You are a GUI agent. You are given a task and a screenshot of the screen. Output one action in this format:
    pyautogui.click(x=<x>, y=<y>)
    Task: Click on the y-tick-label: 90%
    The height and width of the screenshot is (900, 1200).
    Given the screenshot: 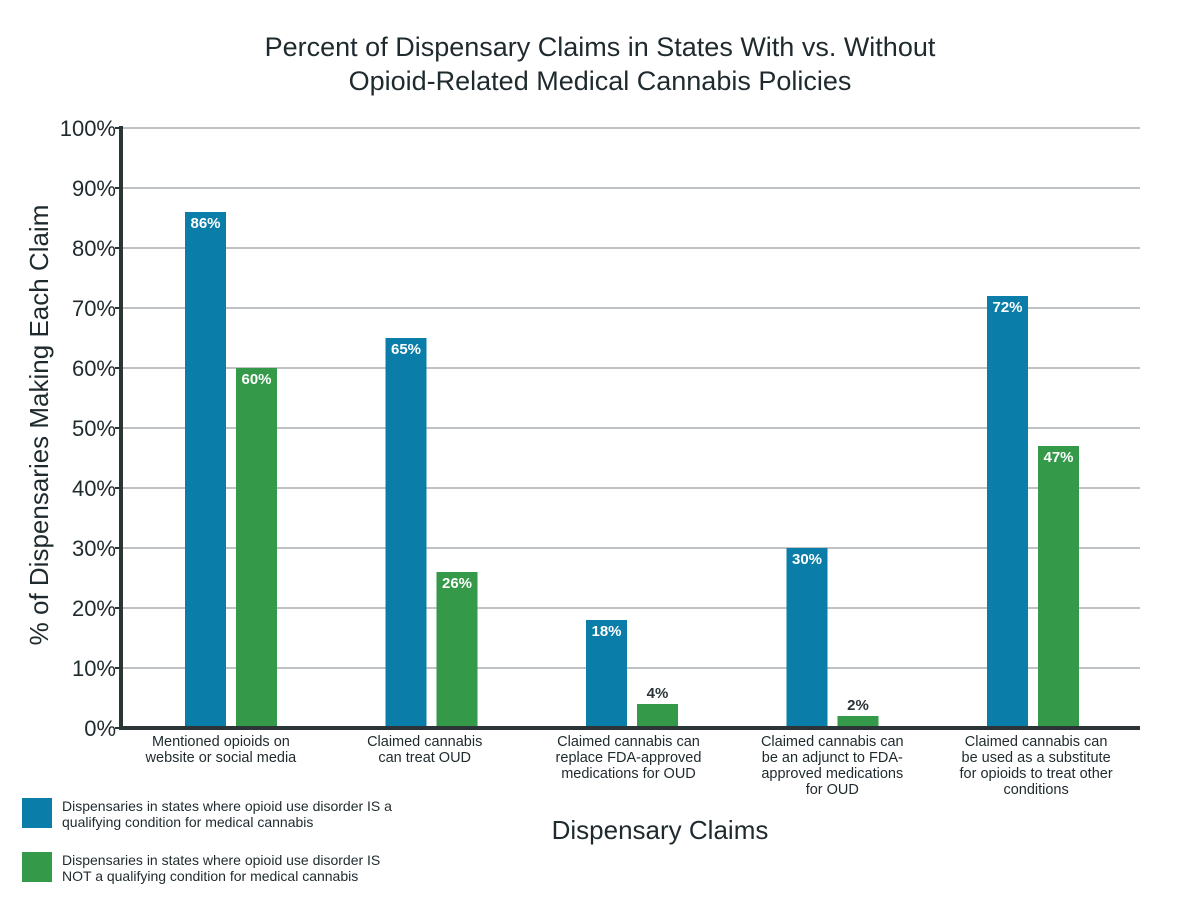 What is the action you would take?
    pyautogui.click(x=94, y=188)
    